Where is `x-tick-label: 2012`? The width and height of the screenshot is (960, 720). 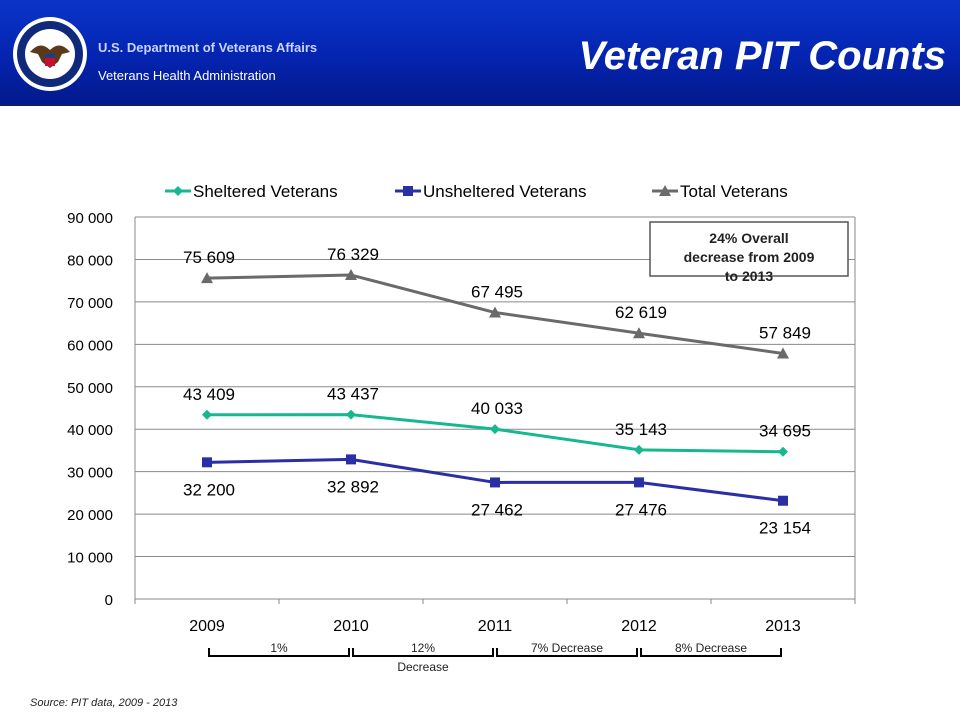 x-tick-label: 2012 is located at coordinates (639, 626).